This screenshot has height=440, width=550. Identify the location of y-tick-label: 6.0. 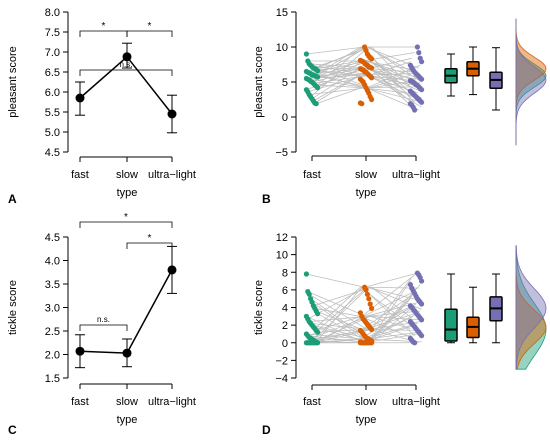
(52, 93).